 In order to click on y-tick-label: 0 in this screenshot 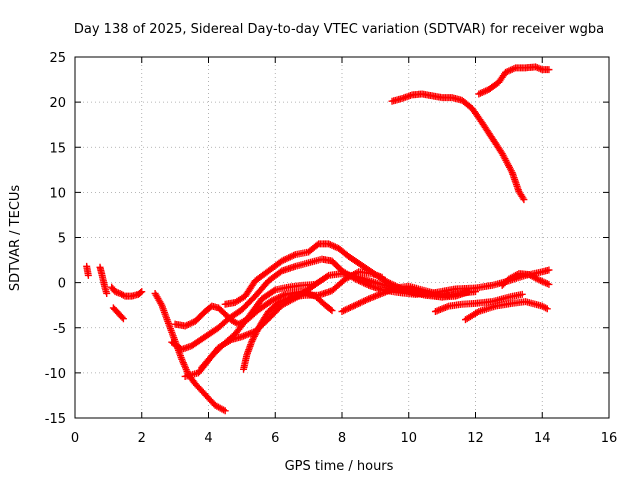, I will do `click(62, 284)`.